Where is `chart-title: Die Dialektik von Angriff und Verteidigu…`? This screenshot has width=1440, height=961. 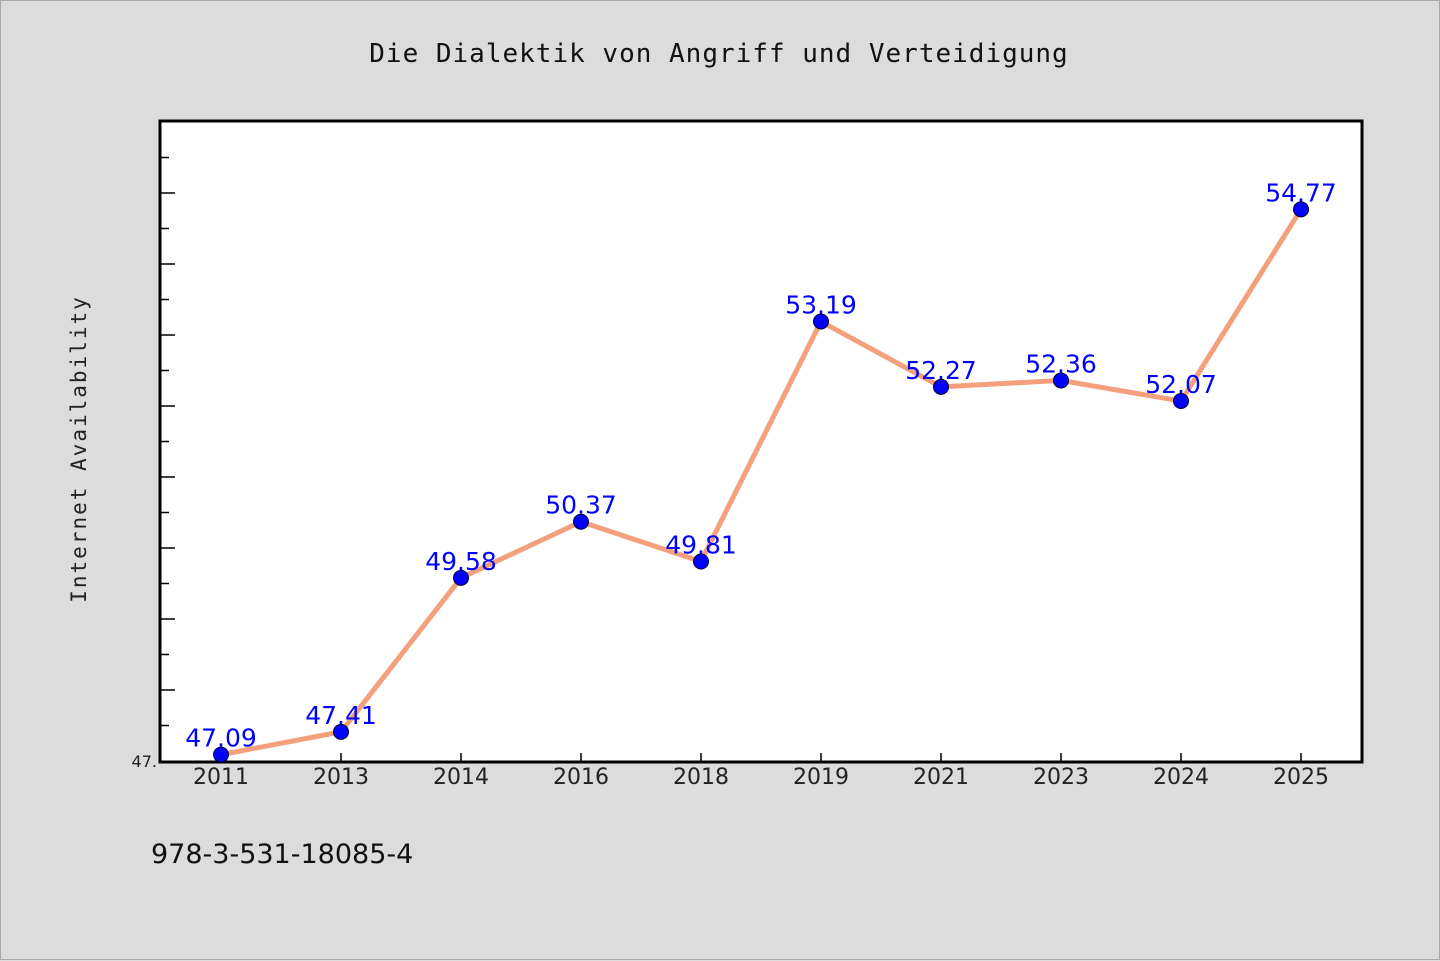 chart-title: Die Dialektik von Angriff und Verteidigu… is located at coordinates (718, 54).